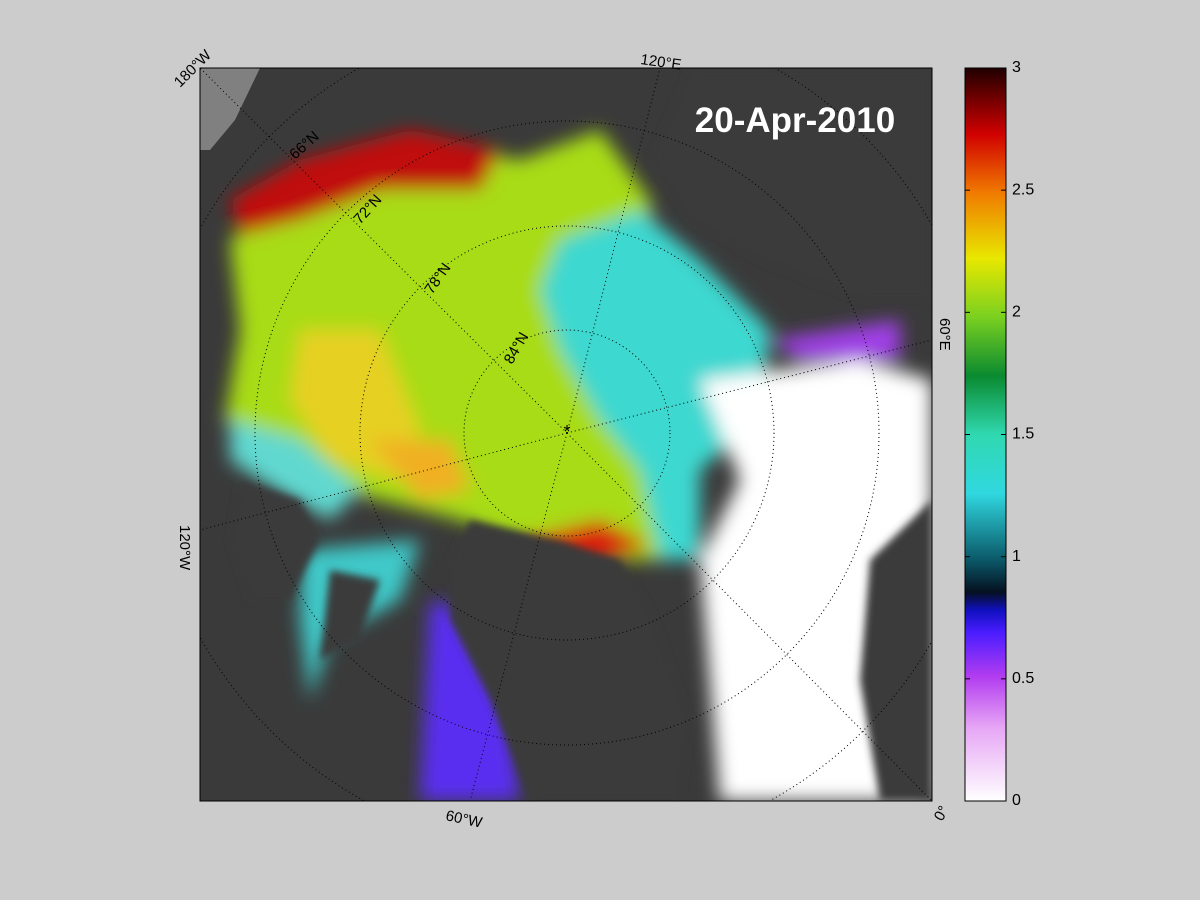 Image resolution: width=1200 pixels, height=900 pixels. What do you see at coordinates (791, 185) in the screenshot?
I see `siberia` at bounding box center [791, 185].